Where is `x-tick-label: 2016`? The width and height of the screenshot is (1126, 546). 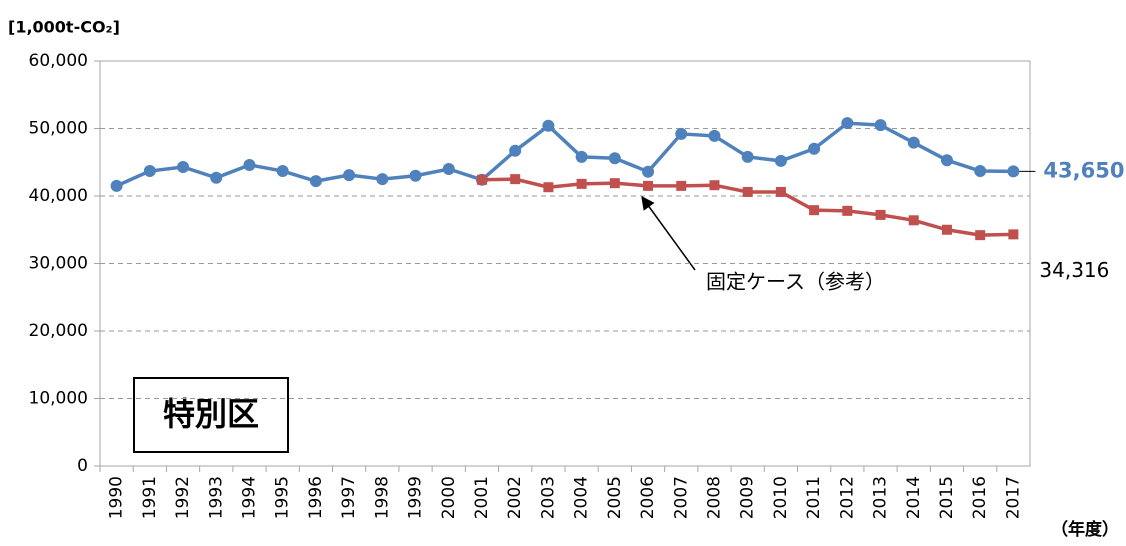
x-tick-label: 2016 is located at coordinates (980, 497).